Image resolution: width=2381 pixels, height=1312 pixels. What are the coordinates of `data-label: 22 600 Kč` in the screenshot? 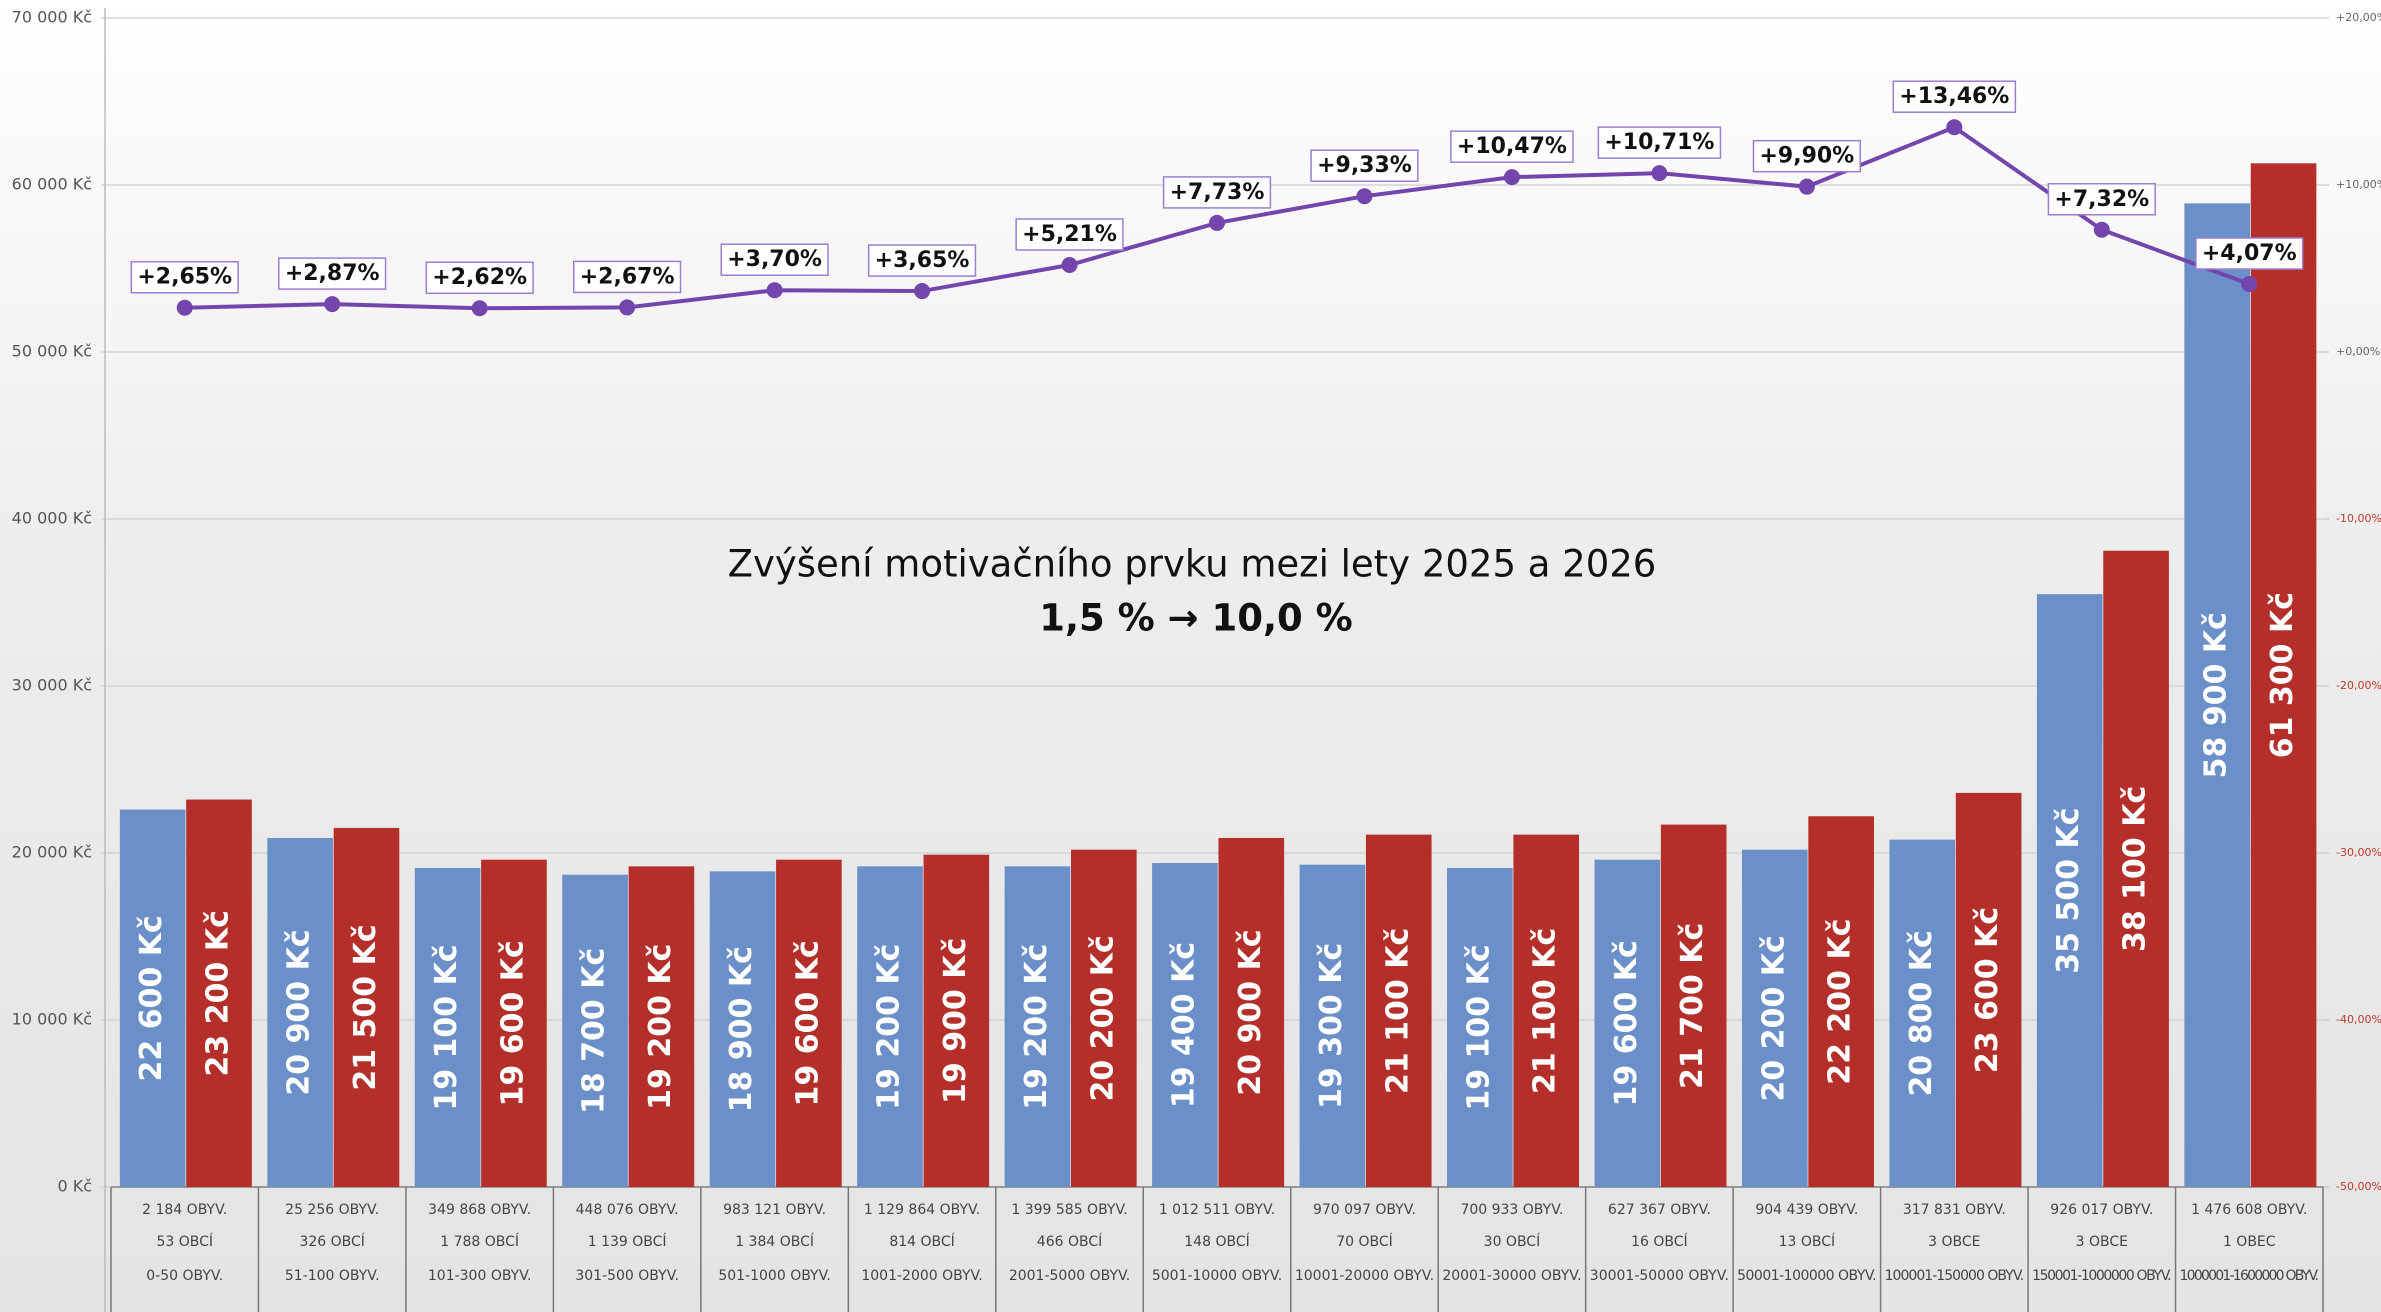 It's located at (151, 998).